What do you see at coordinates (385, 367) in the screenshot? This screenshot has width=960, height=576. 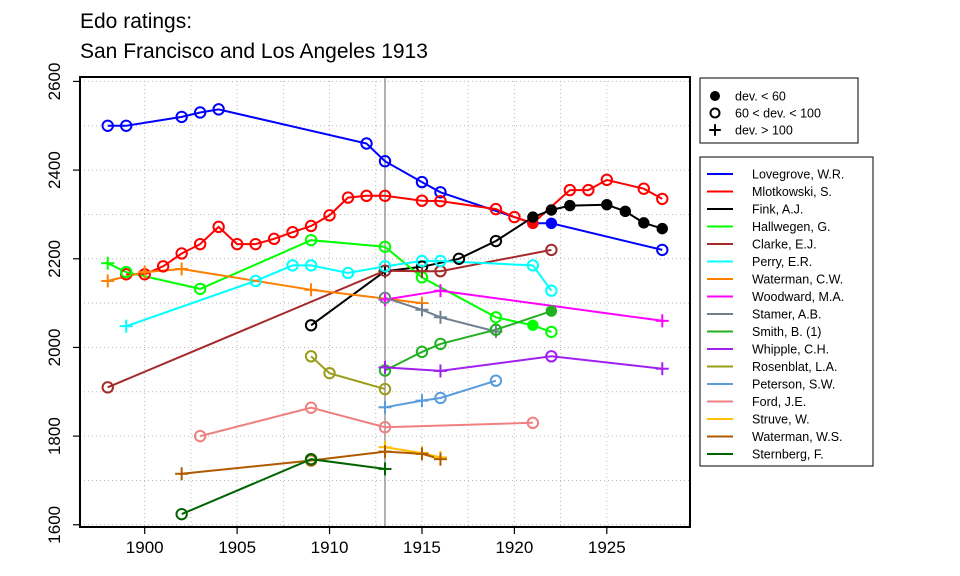 I see `data-point-s10-p0` at bounding box center [385, 367].